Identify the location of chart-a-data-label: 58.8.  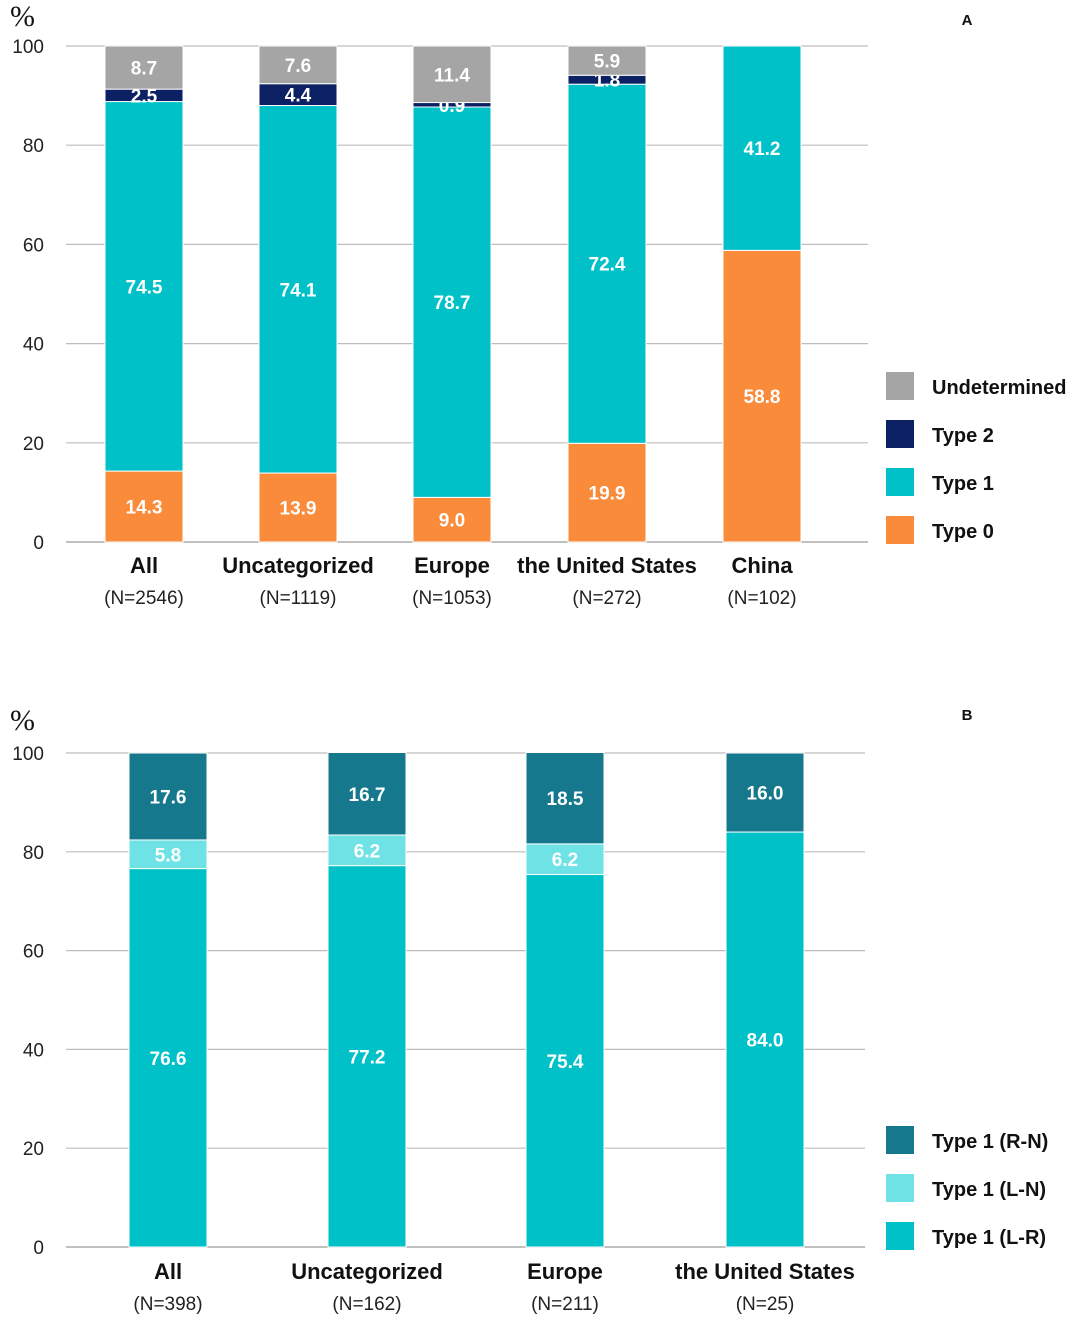
(762, 397).